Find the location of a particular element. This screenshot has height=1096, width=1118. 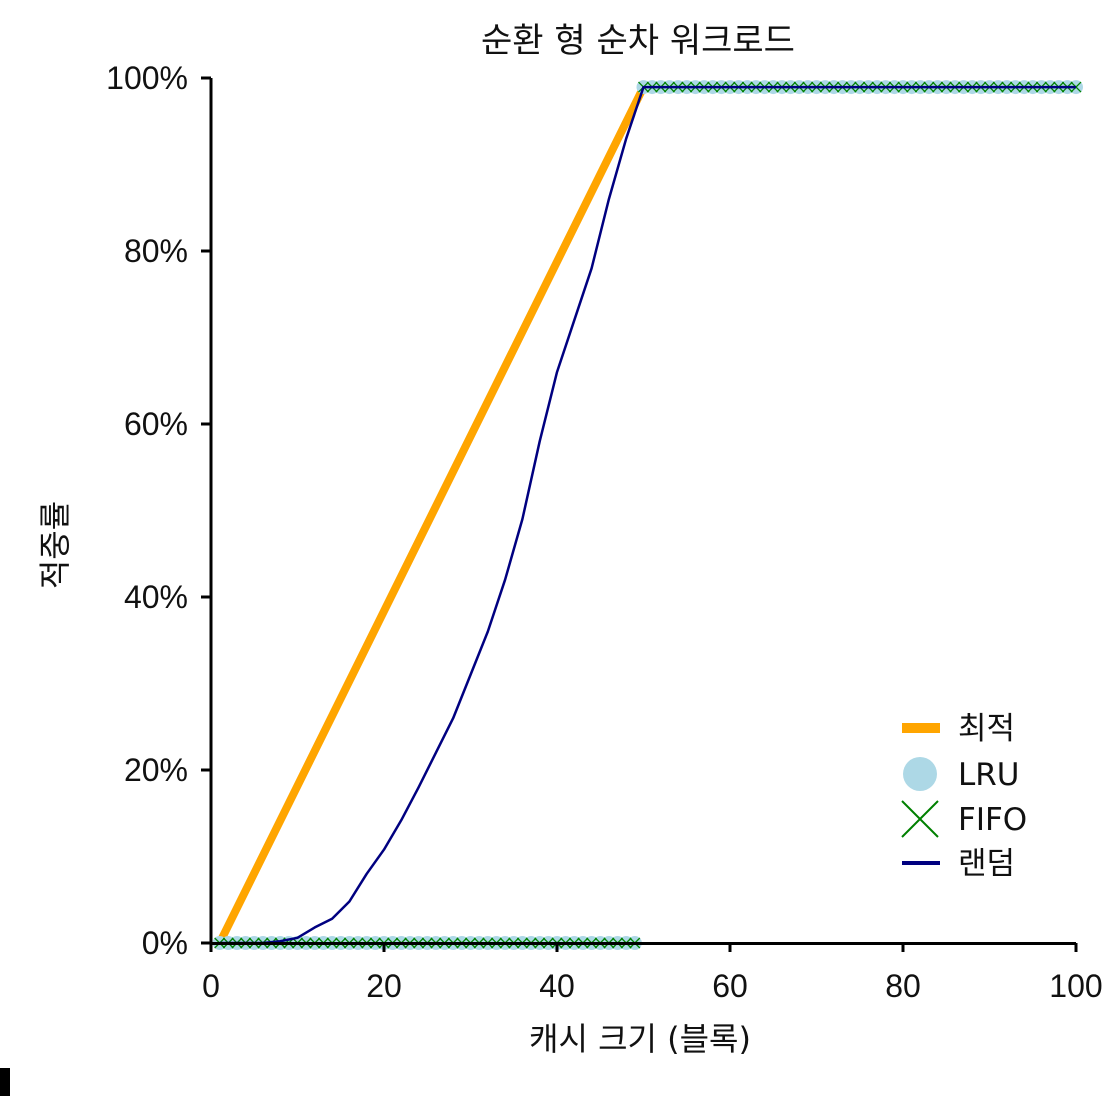

legend-label: FIFO is located at coordinates (992, 820).